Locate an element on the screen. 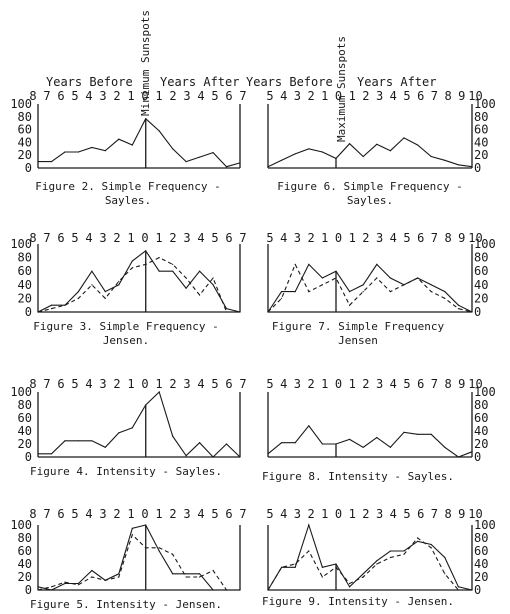  x-tick-label: 5 is located at coordinates (214, 238).